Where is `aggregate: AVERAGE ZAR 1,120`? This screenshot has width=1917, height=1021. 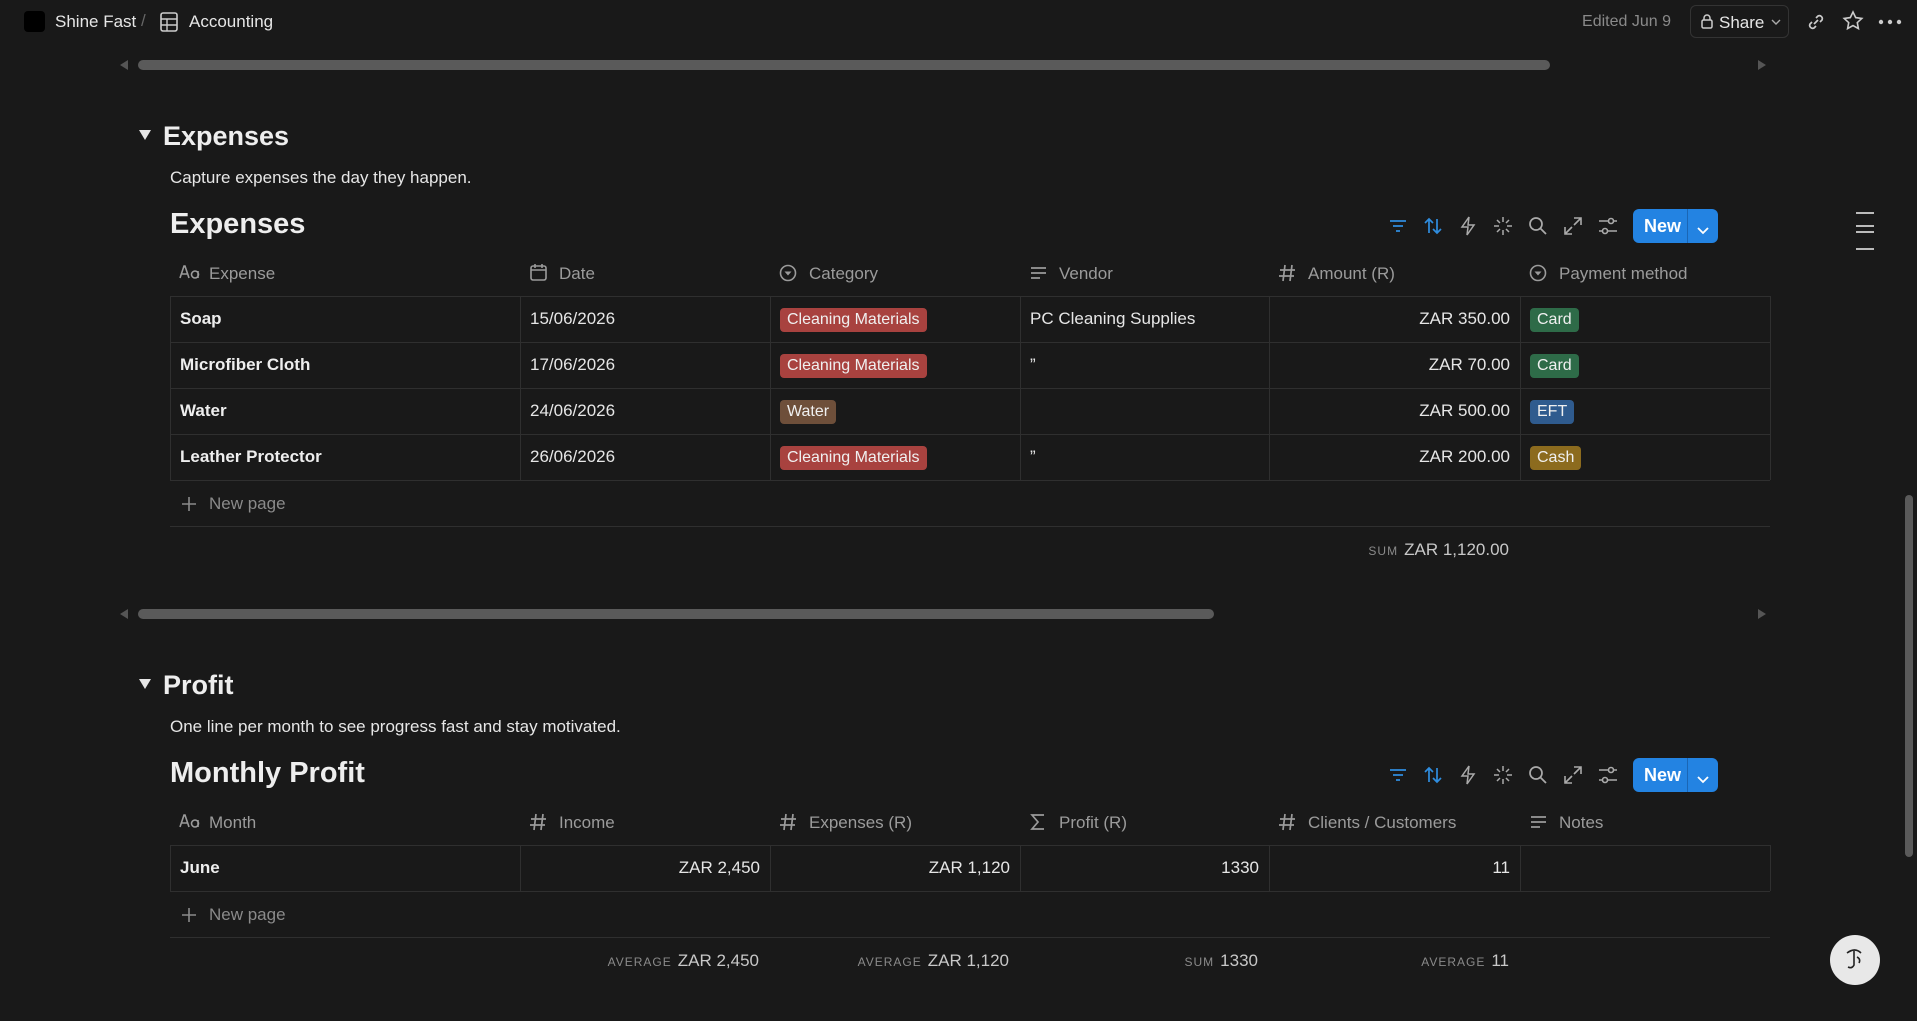
aggregate: AVERAGE ZAR 1,120 is located at coordinates (933, 963).